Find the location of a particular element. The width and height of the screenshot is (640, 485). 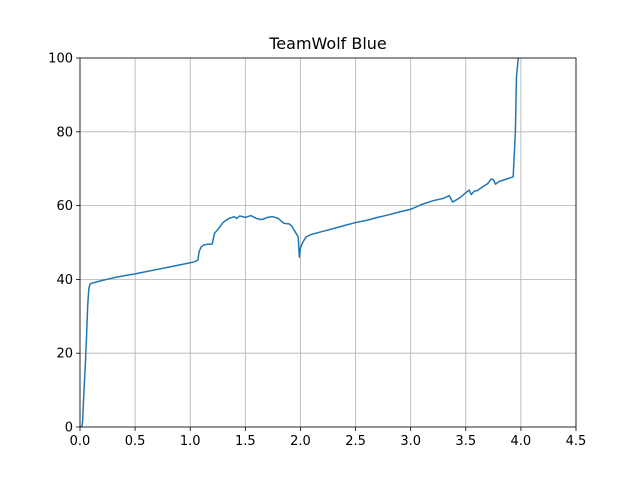

x-tick-label: 4.0 is located at coordinates (521, 441).